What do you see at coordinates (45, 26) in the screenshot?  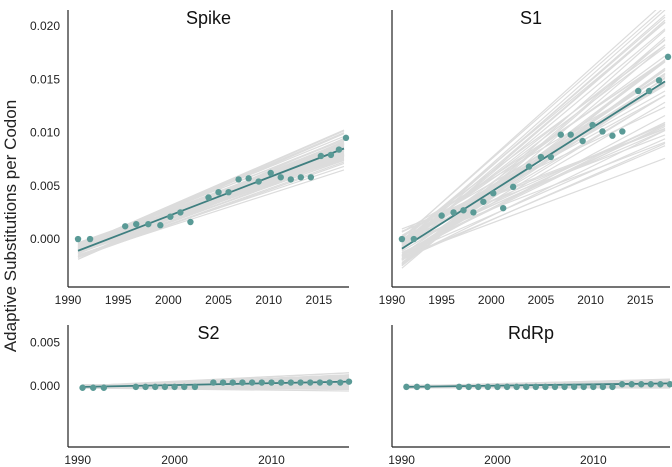 I see `y-tick-label: 0.020` at bounding box center [45, 26].